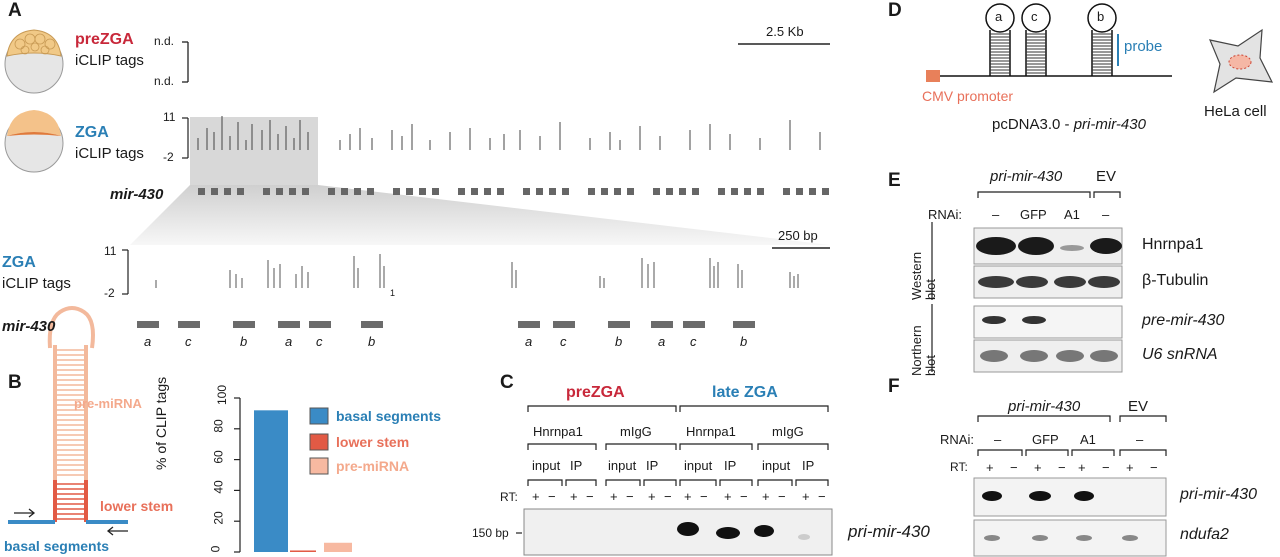  I want to click on chart-b-tick-label: 40, so click(218, 487).